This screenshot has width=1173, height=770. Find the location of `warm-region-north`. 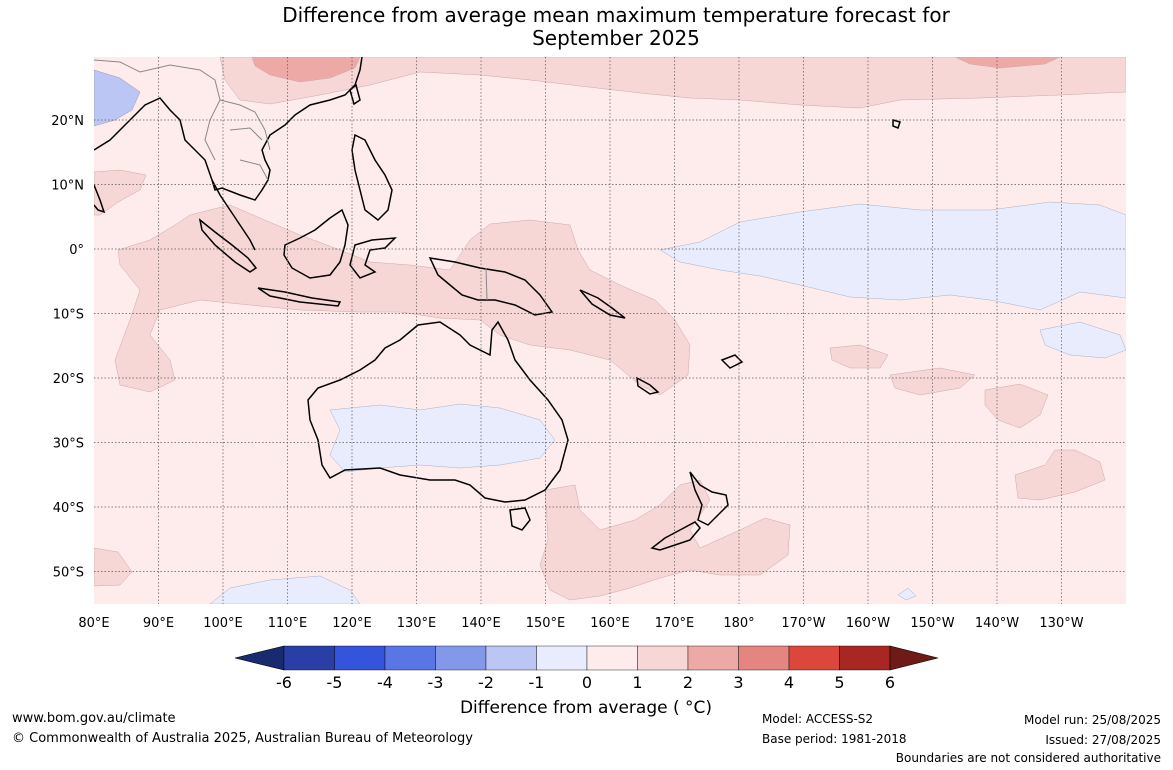

warm-region-north is located at coordinates (672, 83).